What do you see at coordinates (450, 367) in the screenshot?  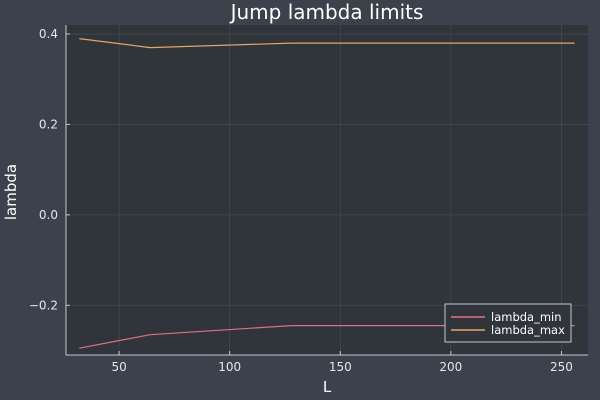 I see `x-tick-label: 200` at bounding box center [450, 367].